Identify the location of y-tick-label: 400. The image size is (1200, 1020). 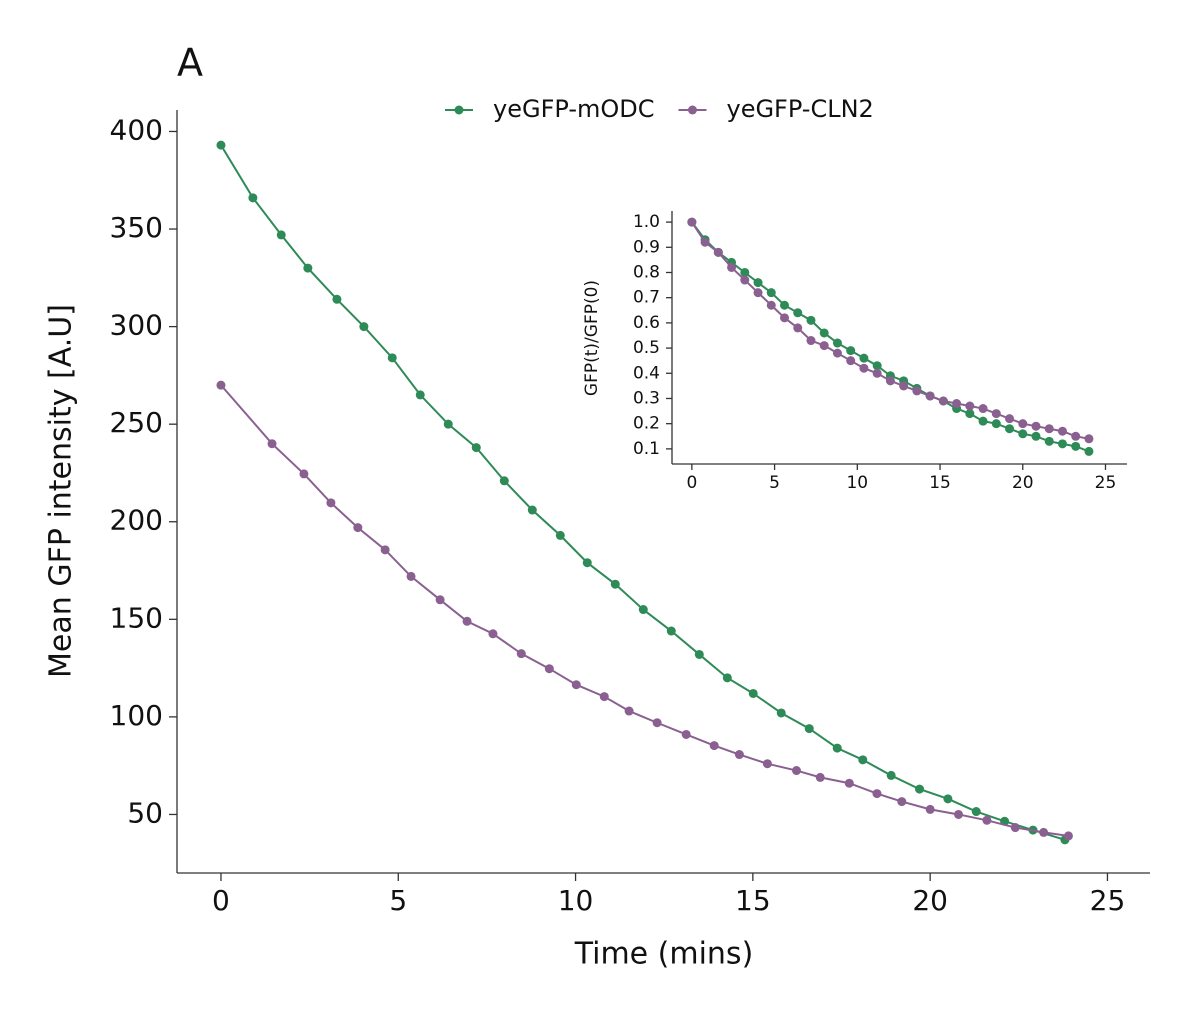
(136, 129).